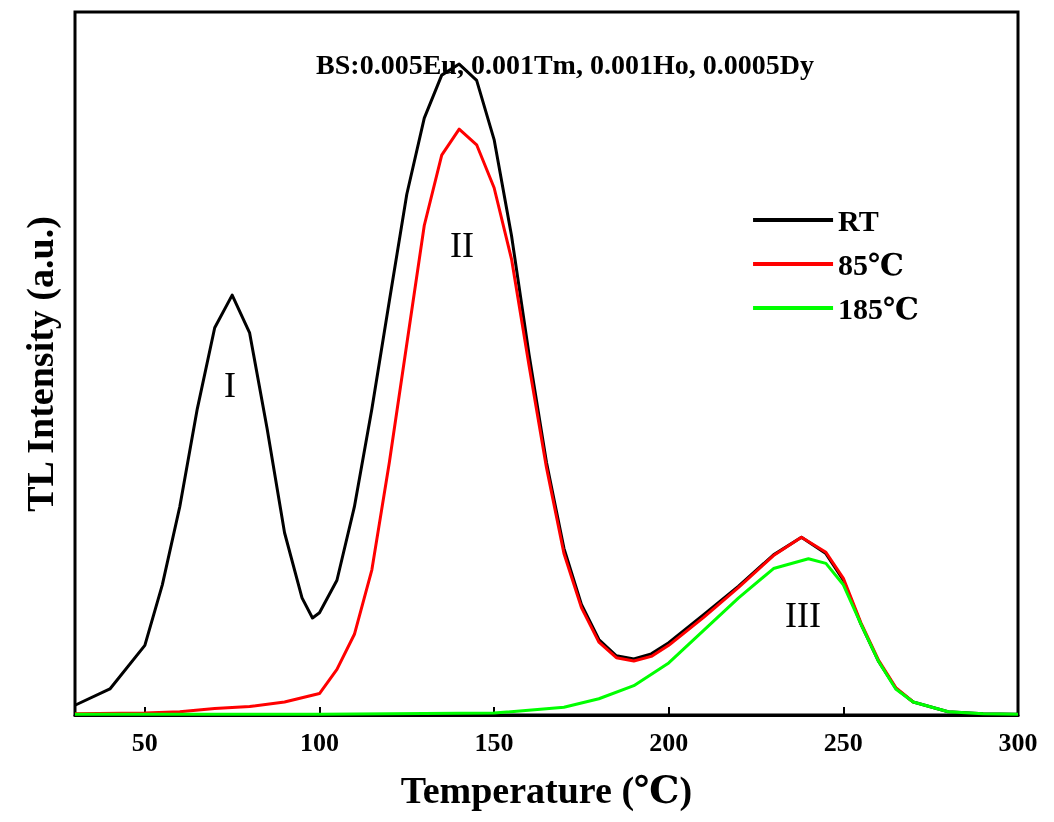 The height and width of the screenshot is (822, 1054). I want to click on legend-label: RT, so click(858, 220).